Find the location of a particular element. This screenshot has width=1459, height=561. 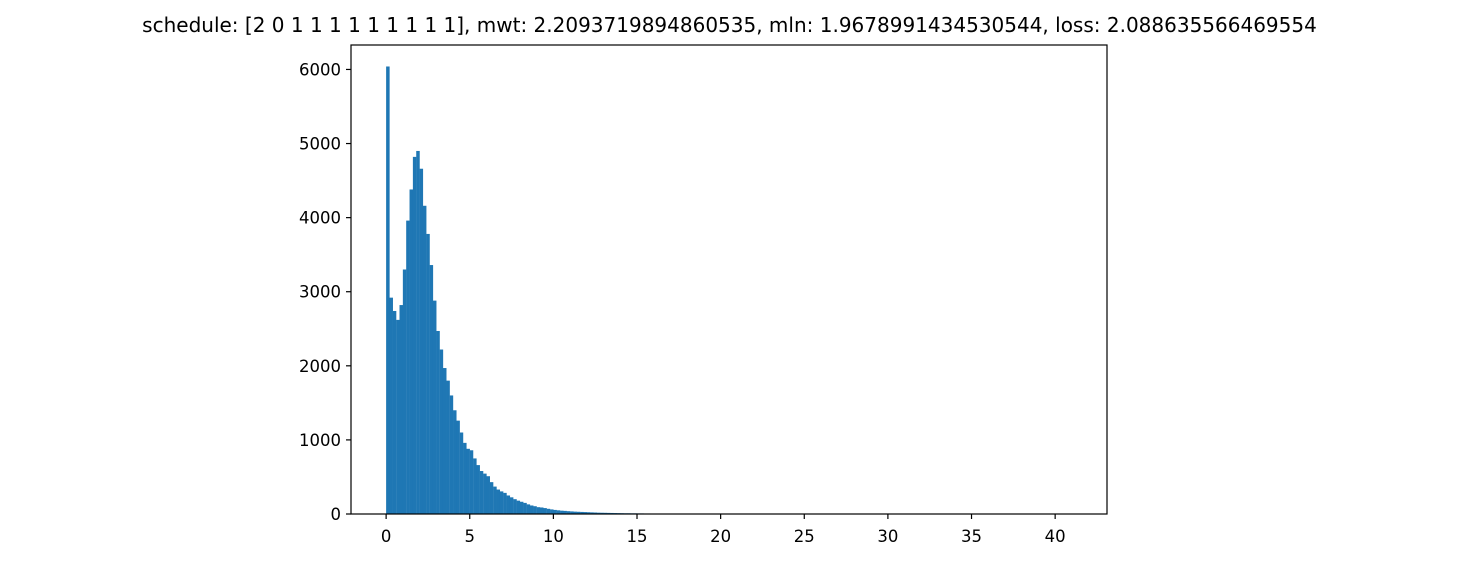

y-tick-label: 4000 is located at coordinates (320, 218).